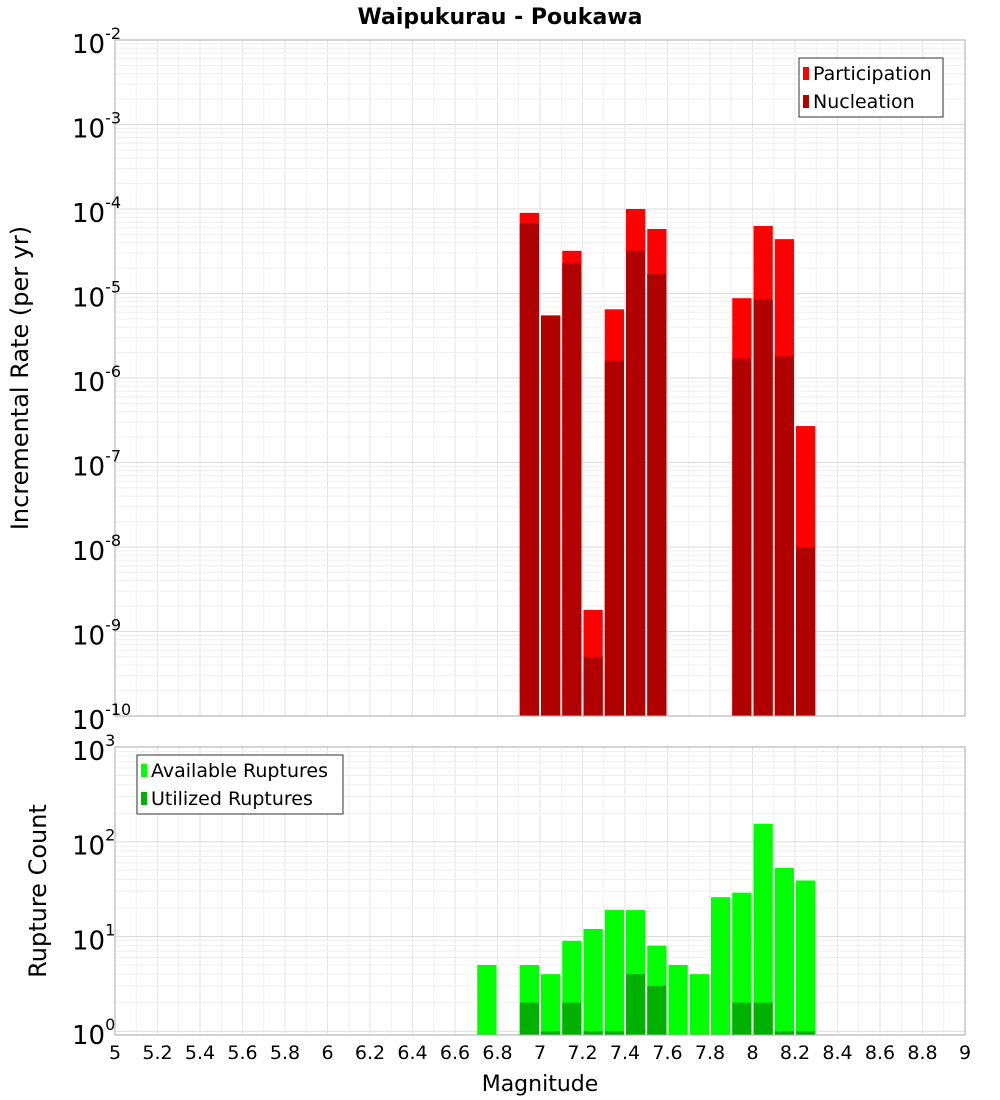 The height and width of the screenshot is (1100, 1000). What do you see at coordinates (93, 891) in the screenshot?
I see `count-y-tick-labels: 10⁰ 10¹ 10² 10³` at bounding box center [93, 891].